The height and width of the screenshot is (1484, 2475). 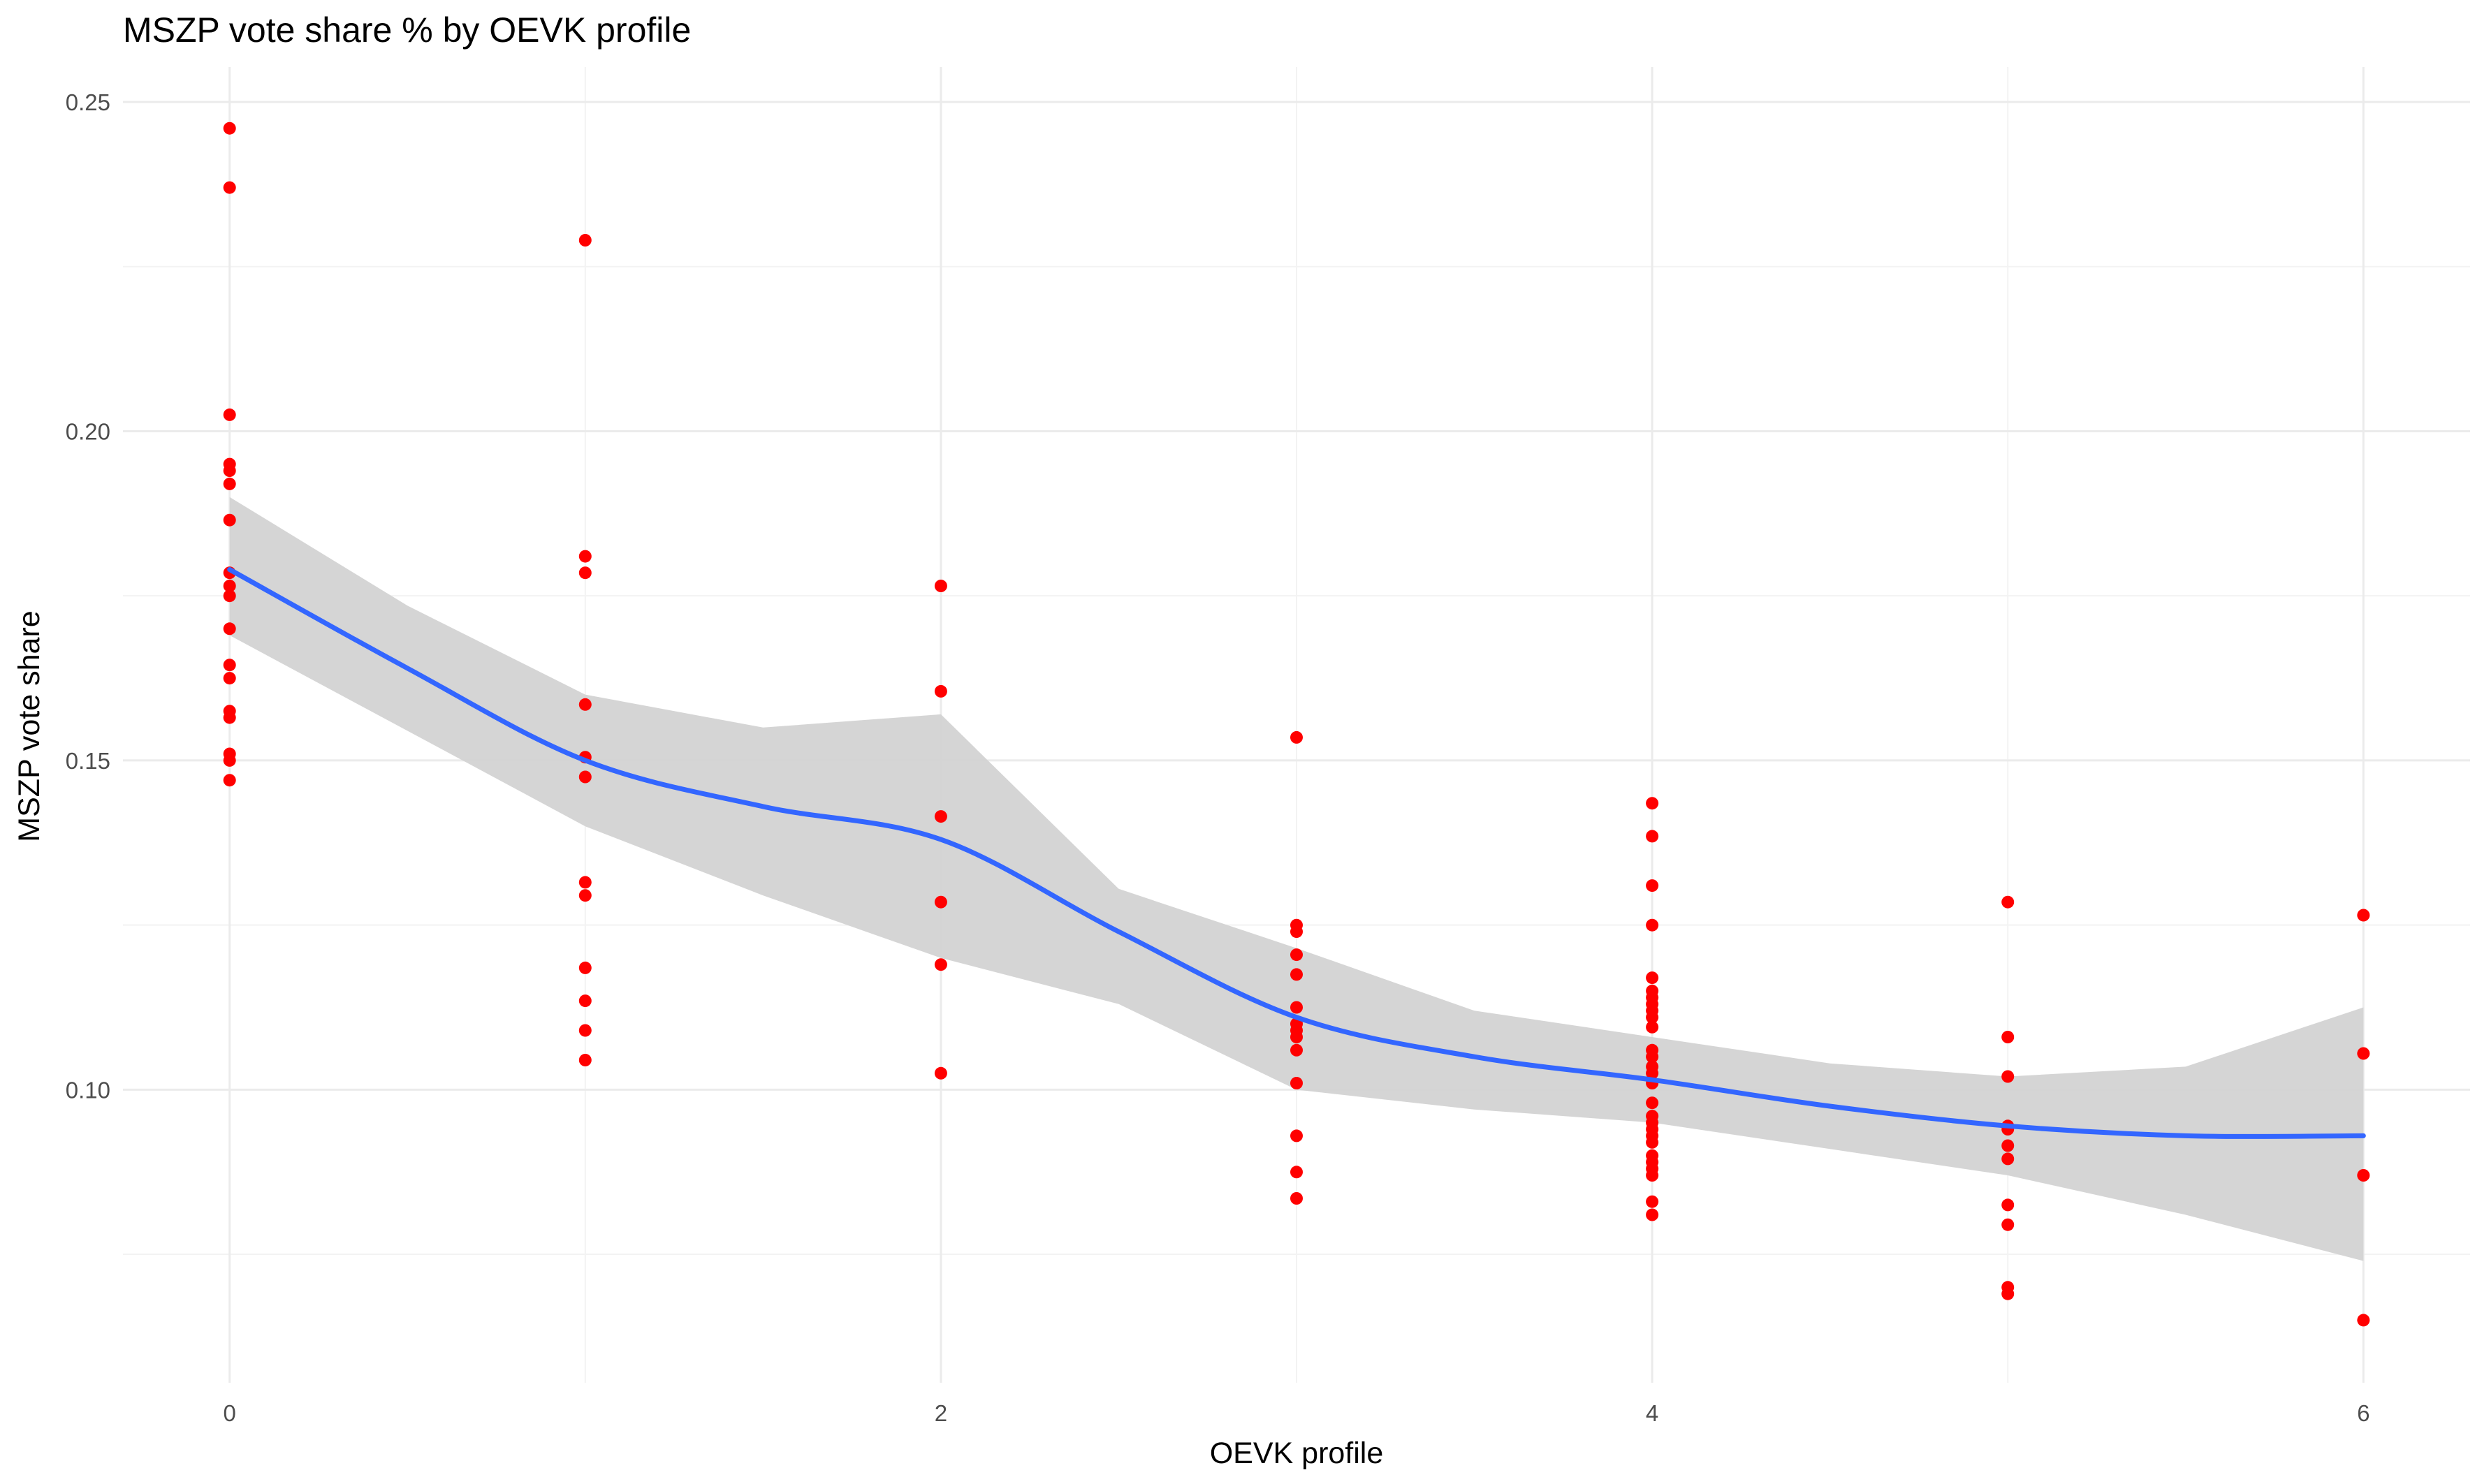 What do you see at coordinates (29, 726) in the screenshot?
I see `y-axis-label: MSZP vote share` at bounding box center [29, 726].